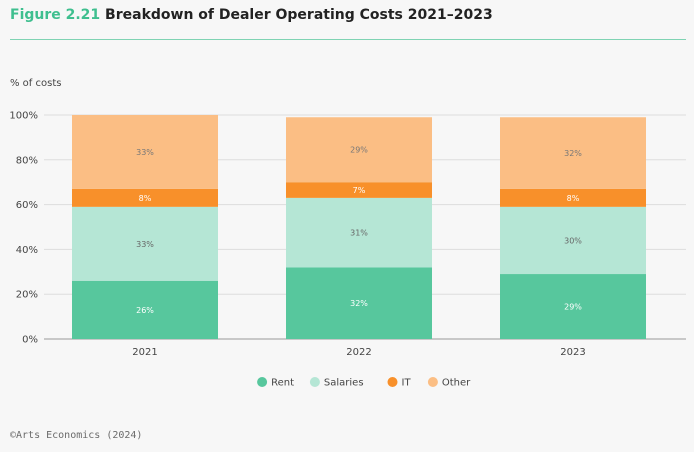 This screenshot has height=452, width=694. What do you see at coordinates (27, 205) in the screenshot?
I see `y-tick-label: 60%` at bounding box center [27, 205].